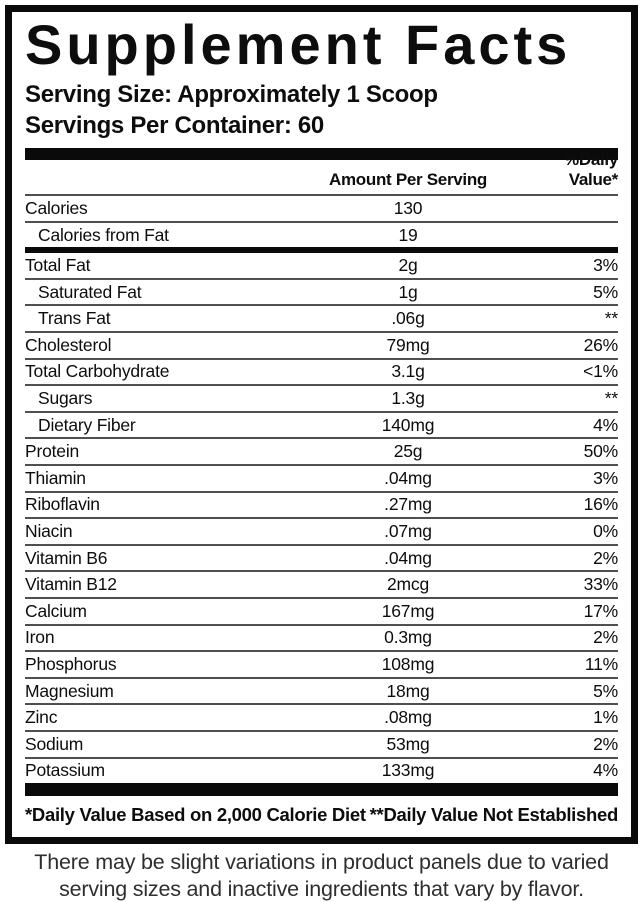 This screenshot has height=902, width=643. What do you see at coordinates (56, 610) in the screenshot?
I see `nutrient-name: Calcium` at bounding box center [56, 610].